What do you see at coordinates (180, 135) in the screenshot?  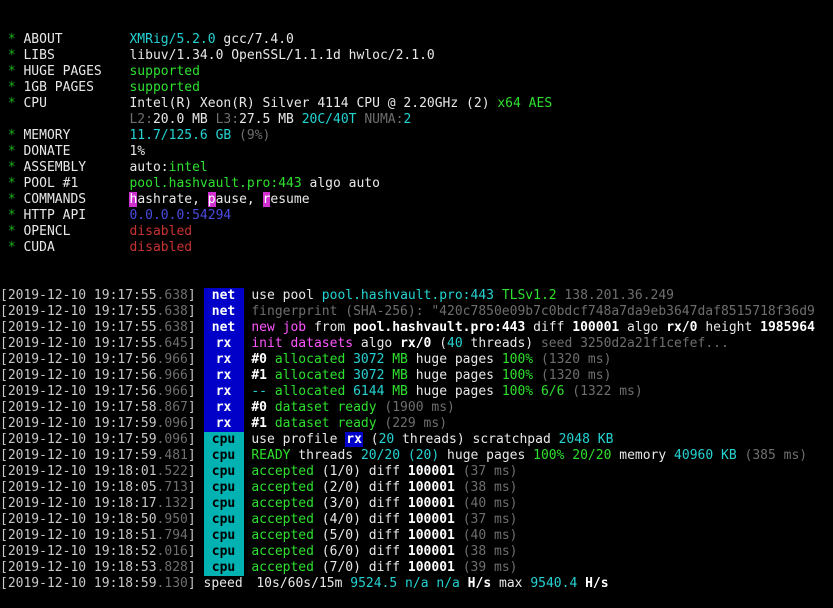 I see `banner-value-1: 11.7/125.6 GB` at bounding box center [180, 135].